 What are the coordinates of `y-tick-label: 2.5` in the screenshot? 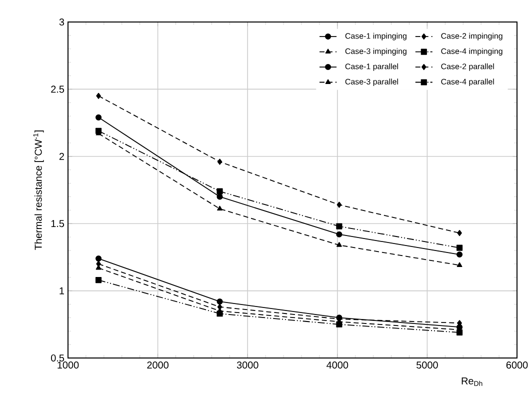 It's located at (57, 89).